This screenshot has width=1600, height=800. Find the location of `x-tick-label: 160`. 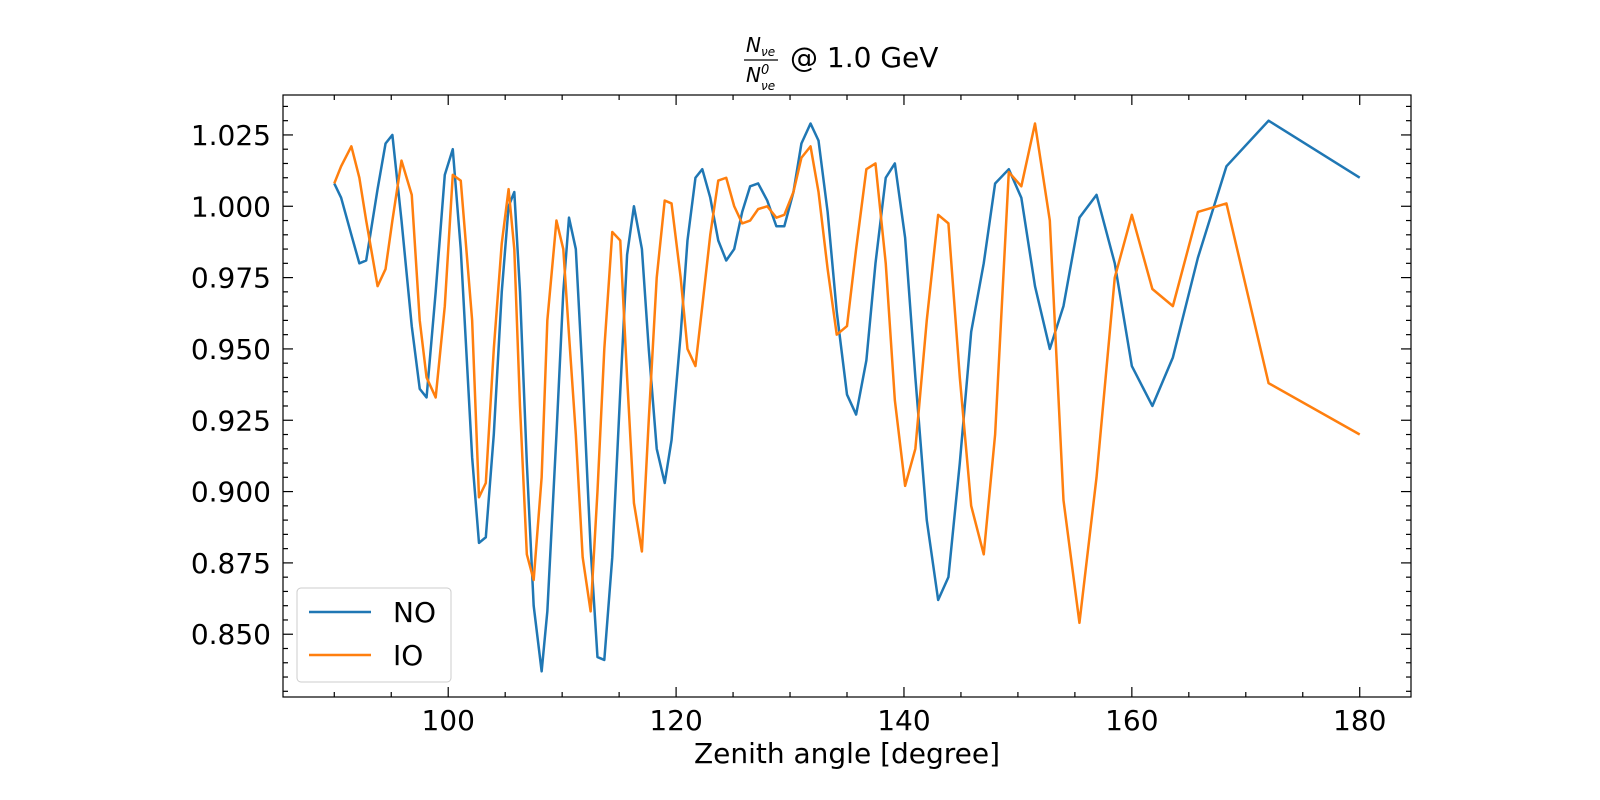

x-tick-label: 160 is located at coordinates (1131, 720).